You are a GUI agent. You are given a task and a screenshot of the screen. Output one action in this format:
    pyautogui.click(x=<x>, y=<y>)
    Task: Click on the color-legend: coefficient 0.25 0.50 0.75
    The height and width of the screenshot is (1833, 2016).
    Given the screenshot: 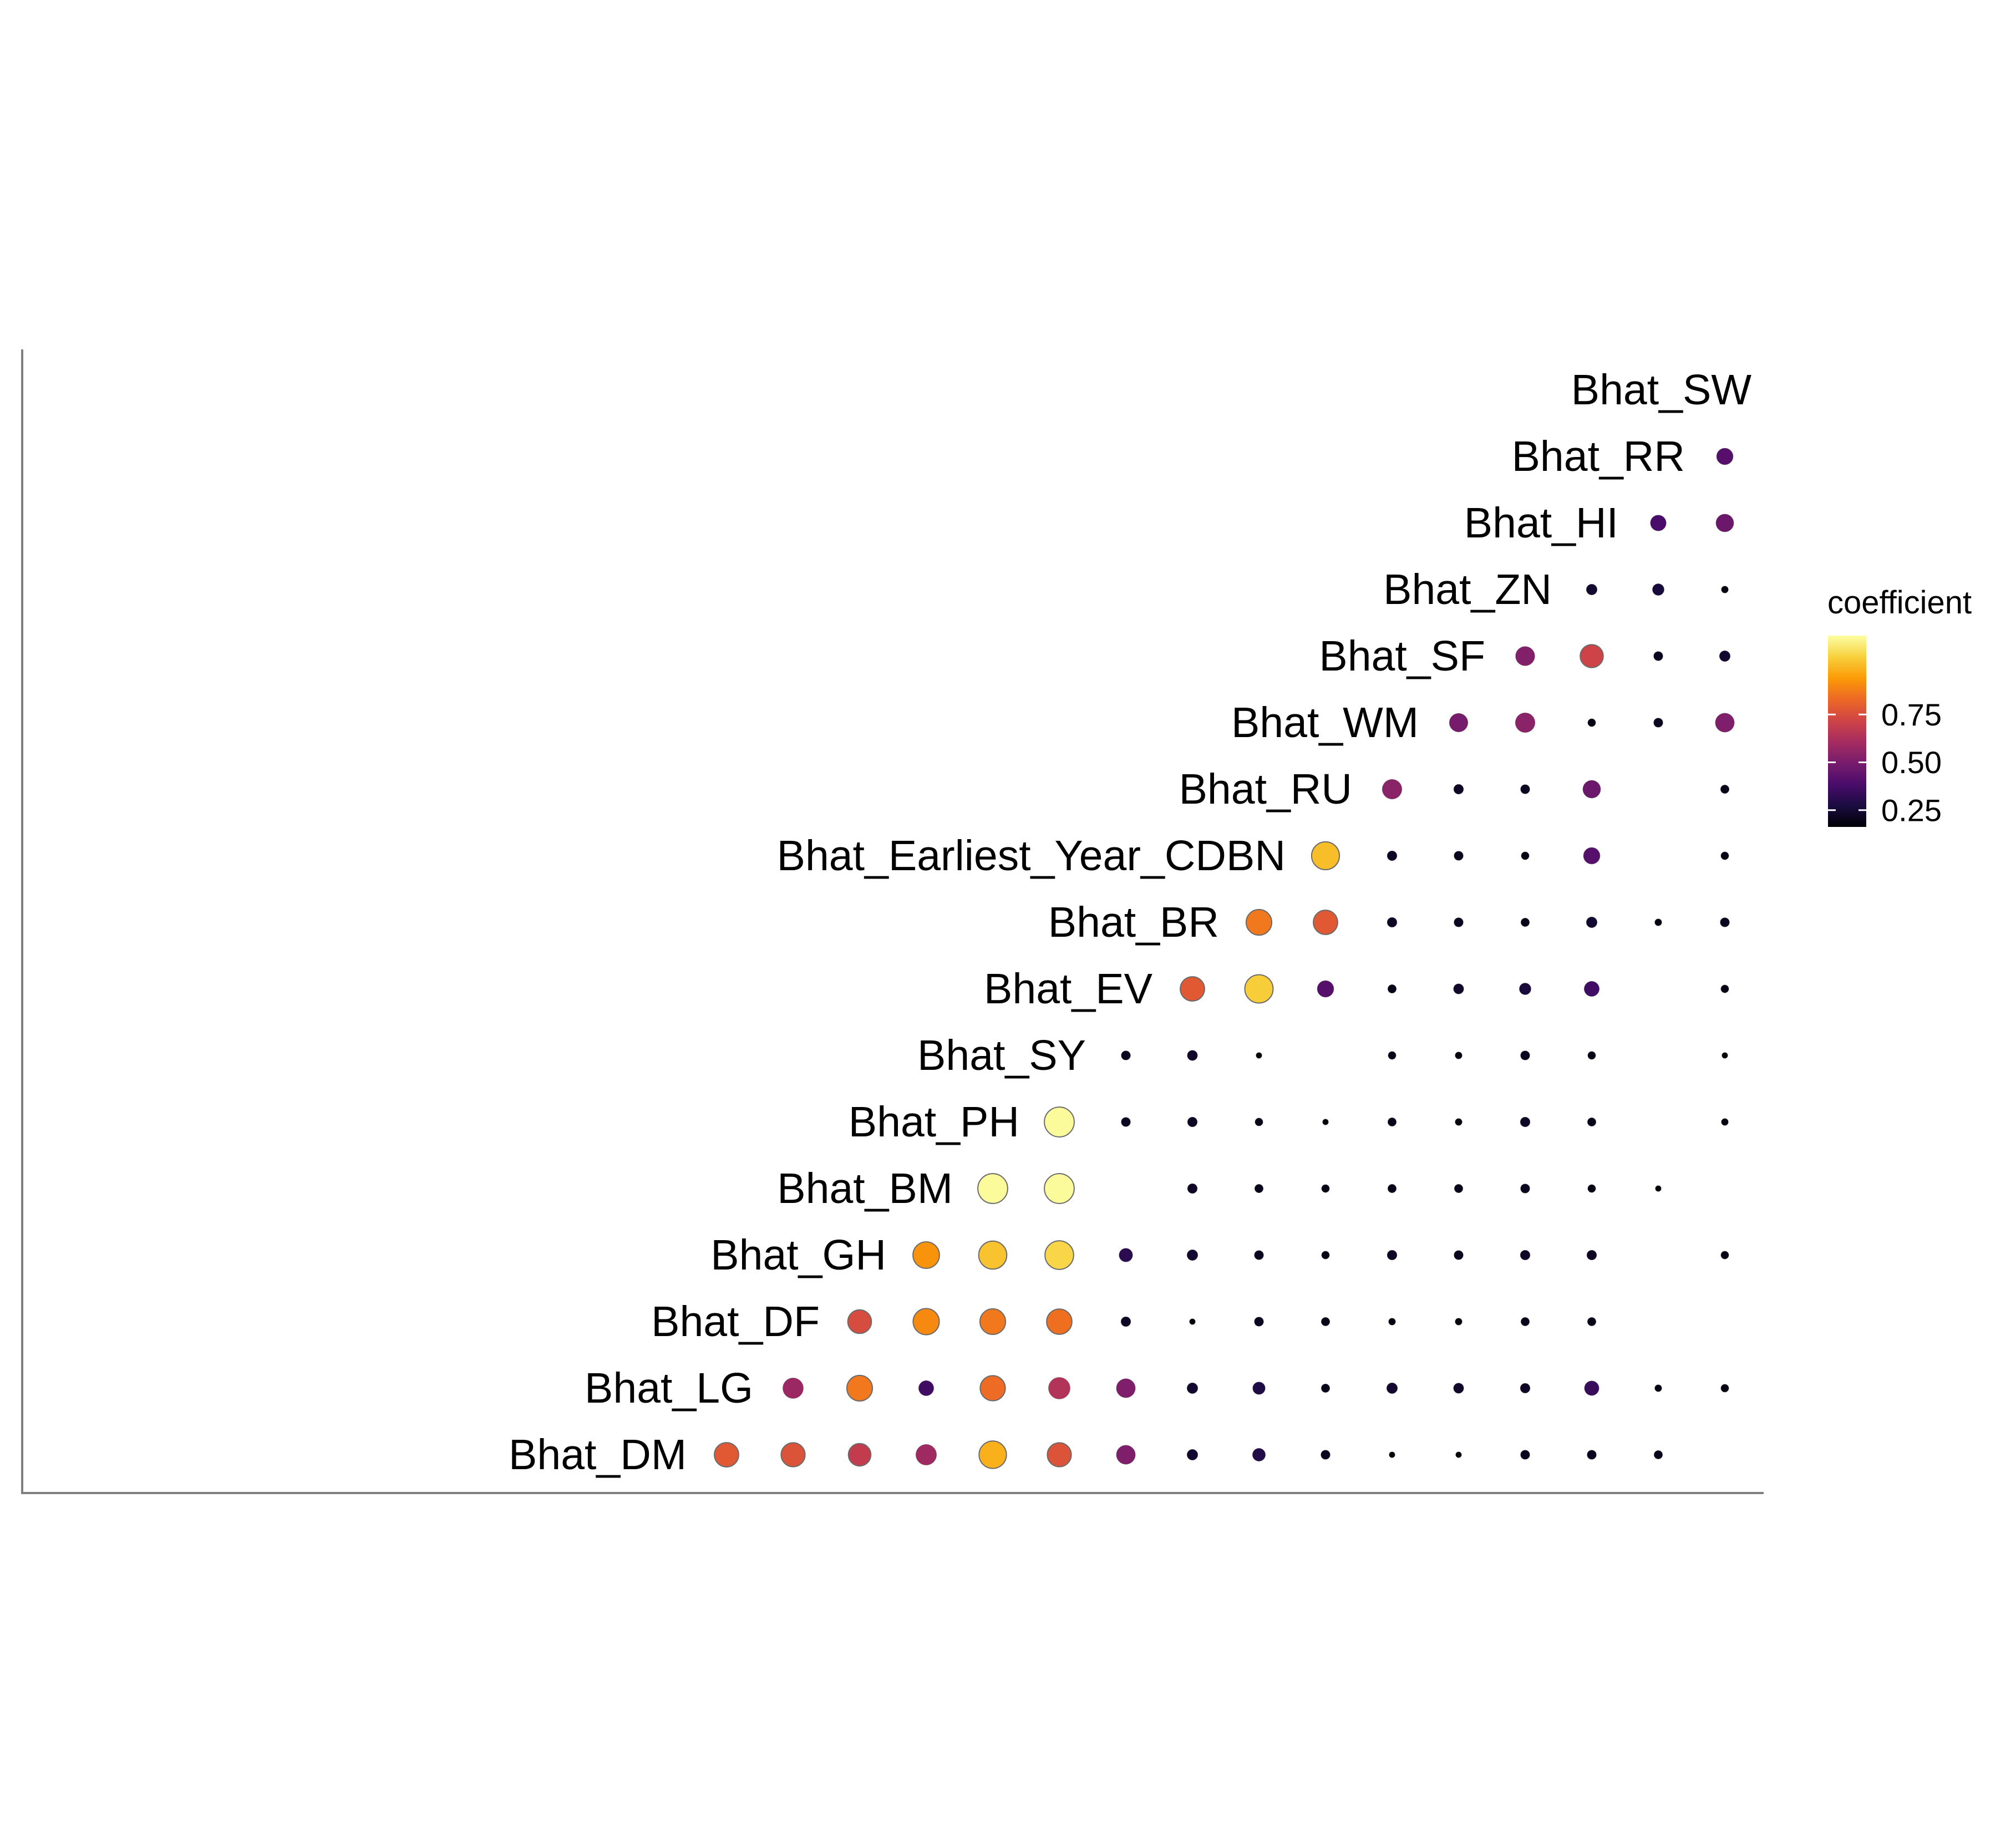 What is the action you would take?
    pyautogui.click(x=1899, y=706)
    